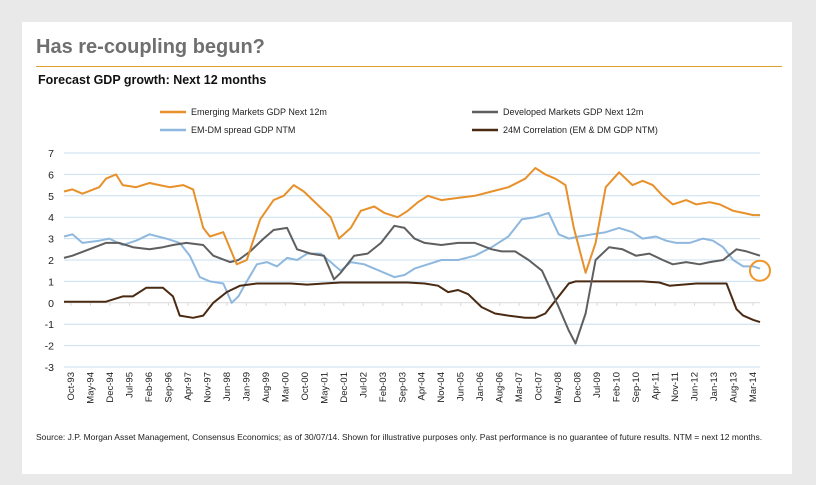 This screenshot has width=816, height=485. Describe the element at coordinates (259, 112) in the screenshot. I see `legend-label: Emerging Markets GDP Next 12m` at that location.